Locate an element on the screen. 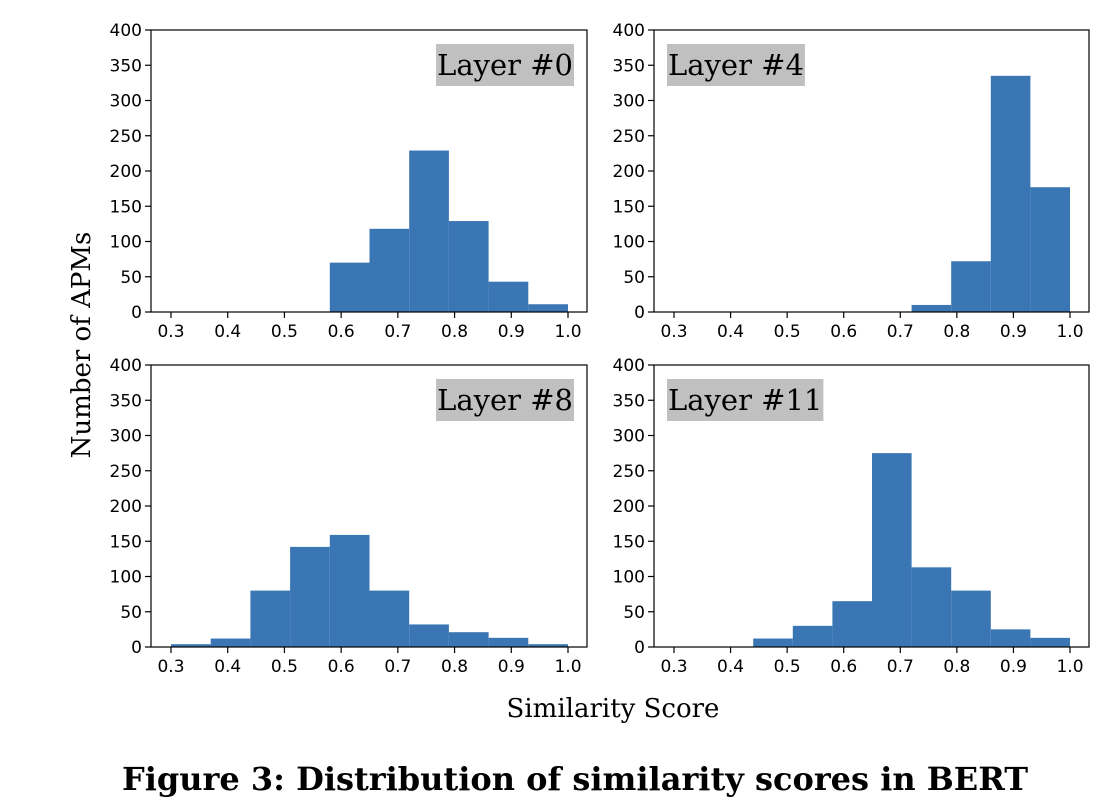 The width and height of the screenshot is (1112, 804). y-axis-title: Number of APMs is located at coordinates (82, 345).